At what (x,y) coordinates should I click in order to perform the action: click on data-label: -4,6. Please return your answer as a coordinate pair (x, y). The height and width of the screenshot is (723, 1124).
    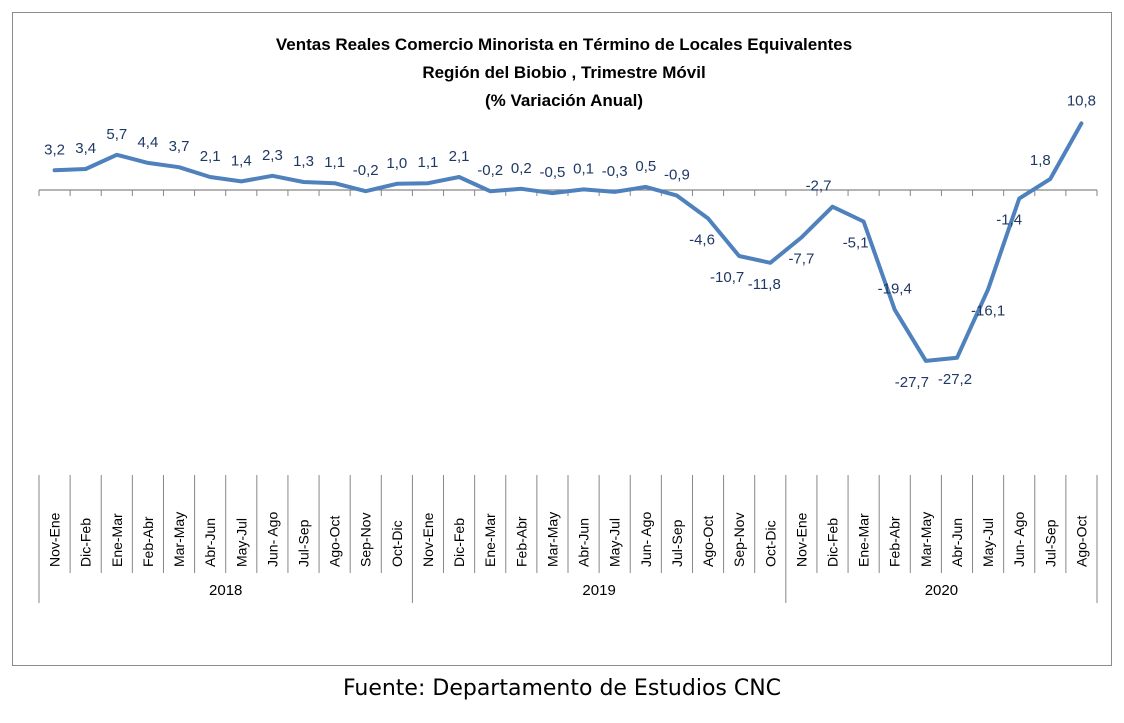
    Looking at the image, I should click on (702, 239).